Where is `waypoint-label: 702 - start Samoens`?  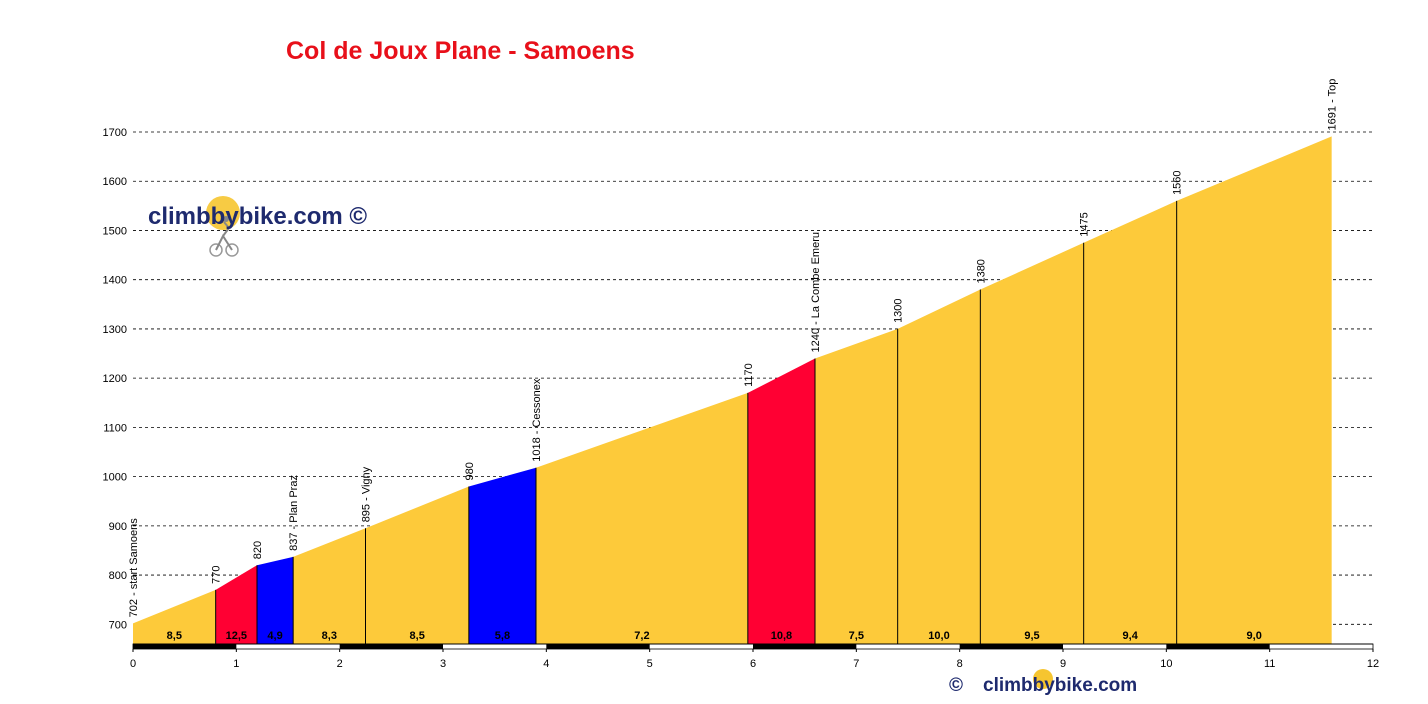
waypoint-label: 702 - start Samoens is located at coordinates (134, 568).